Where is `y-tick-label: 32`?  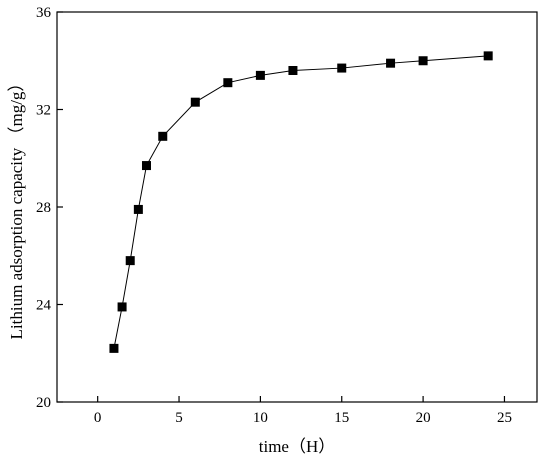 y-tick-label: 32 is located at coordinates (43, 111).